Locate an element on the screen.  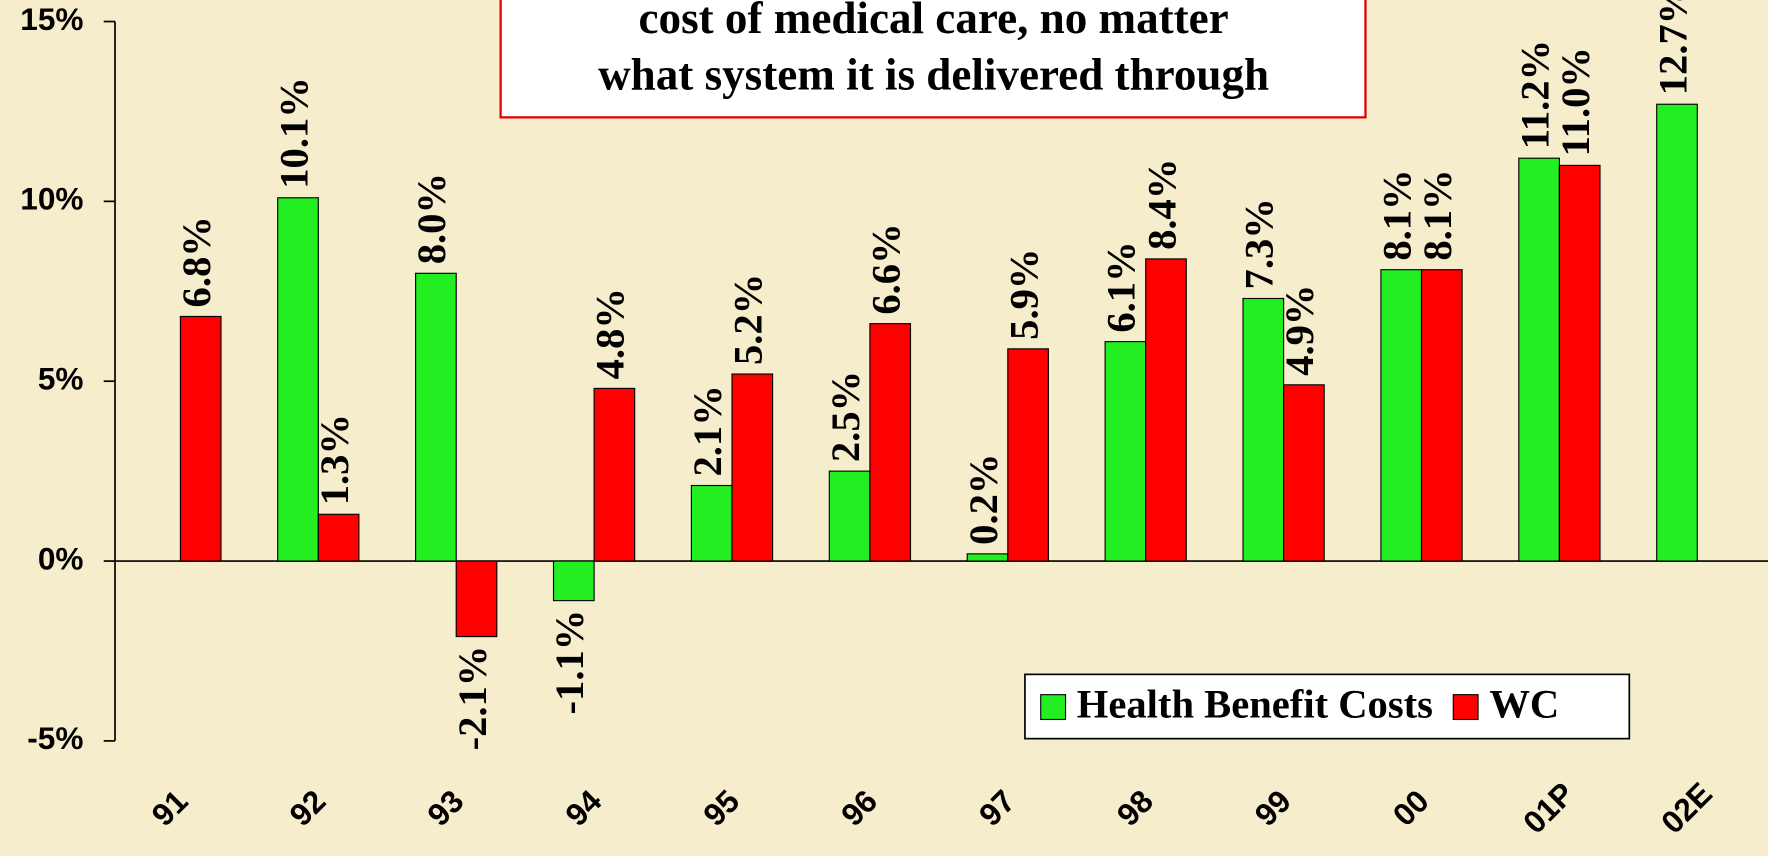
x-tick-label: 94 is located at coordinates (583, 807).